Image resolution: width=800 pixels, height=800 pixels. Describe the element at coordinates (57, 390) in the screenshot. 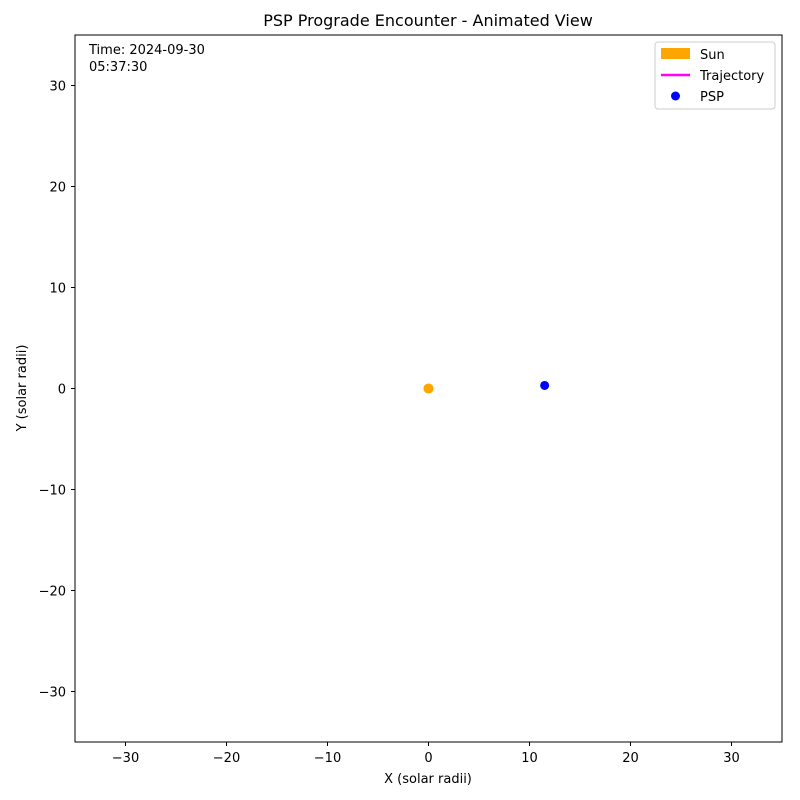

I see `y-axis: −30 −20 −10 0 10 20 30` at that location.